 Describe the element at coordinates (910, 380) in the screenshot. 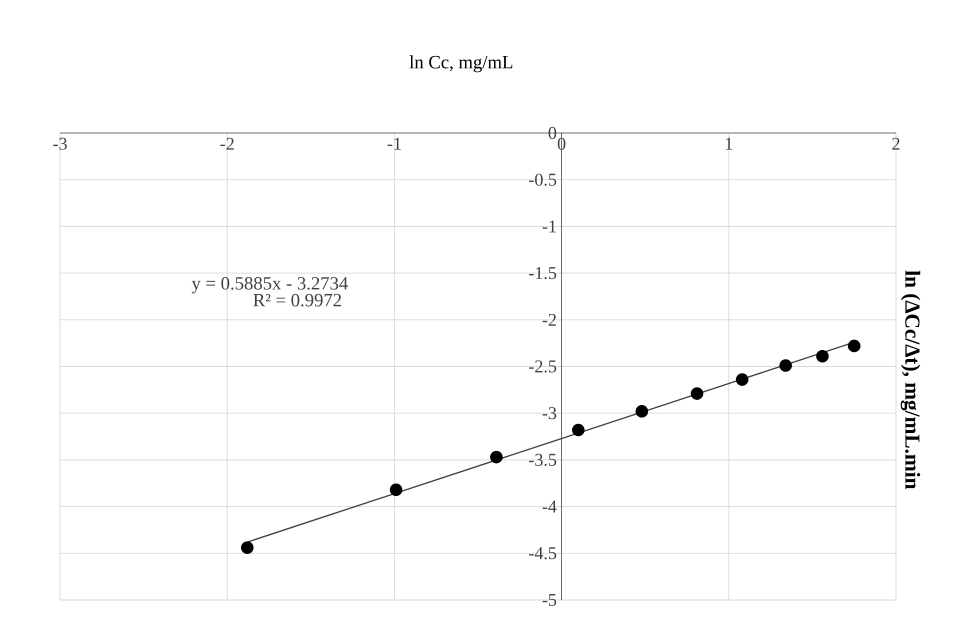

I see `y-axis-title: ln (∆Cc/∆t), mg/mL.min` at that location.